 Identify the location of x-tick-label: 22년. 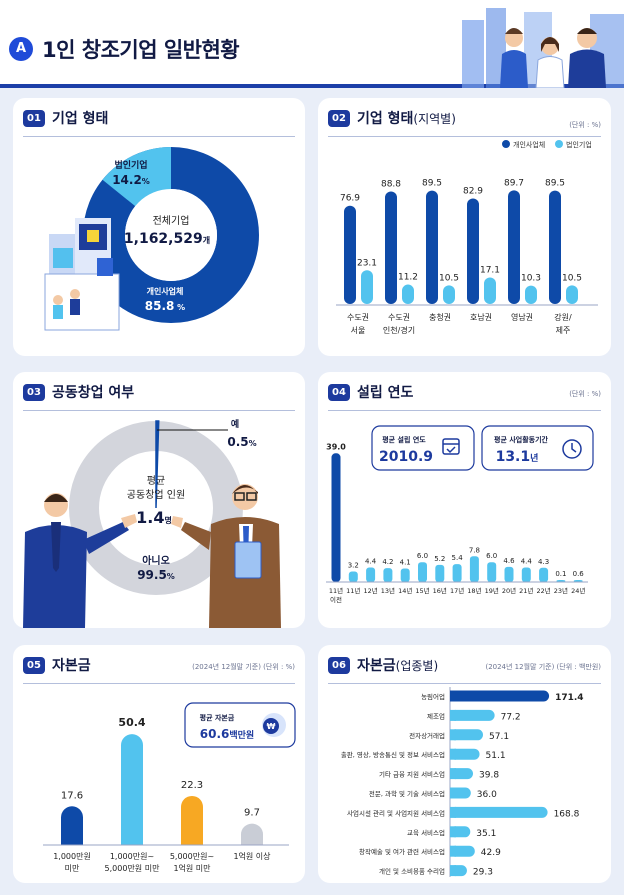
(543, 590).